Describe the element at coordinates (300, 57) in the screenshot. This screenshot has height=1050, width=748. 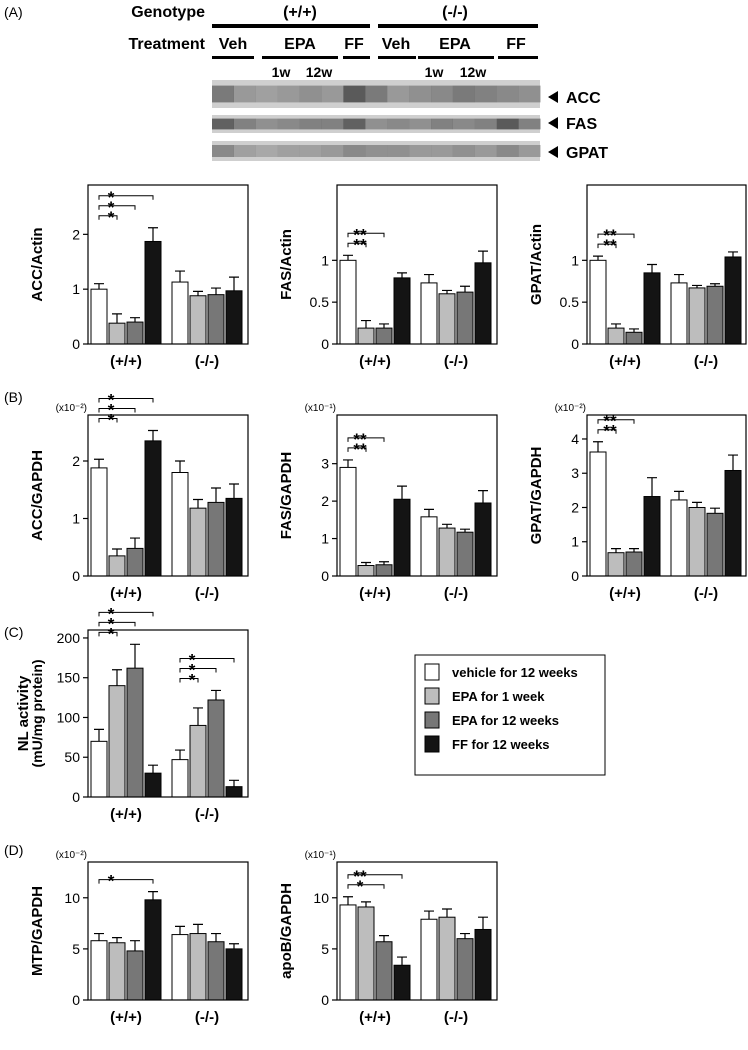
I see `treatment-rule` at that location.